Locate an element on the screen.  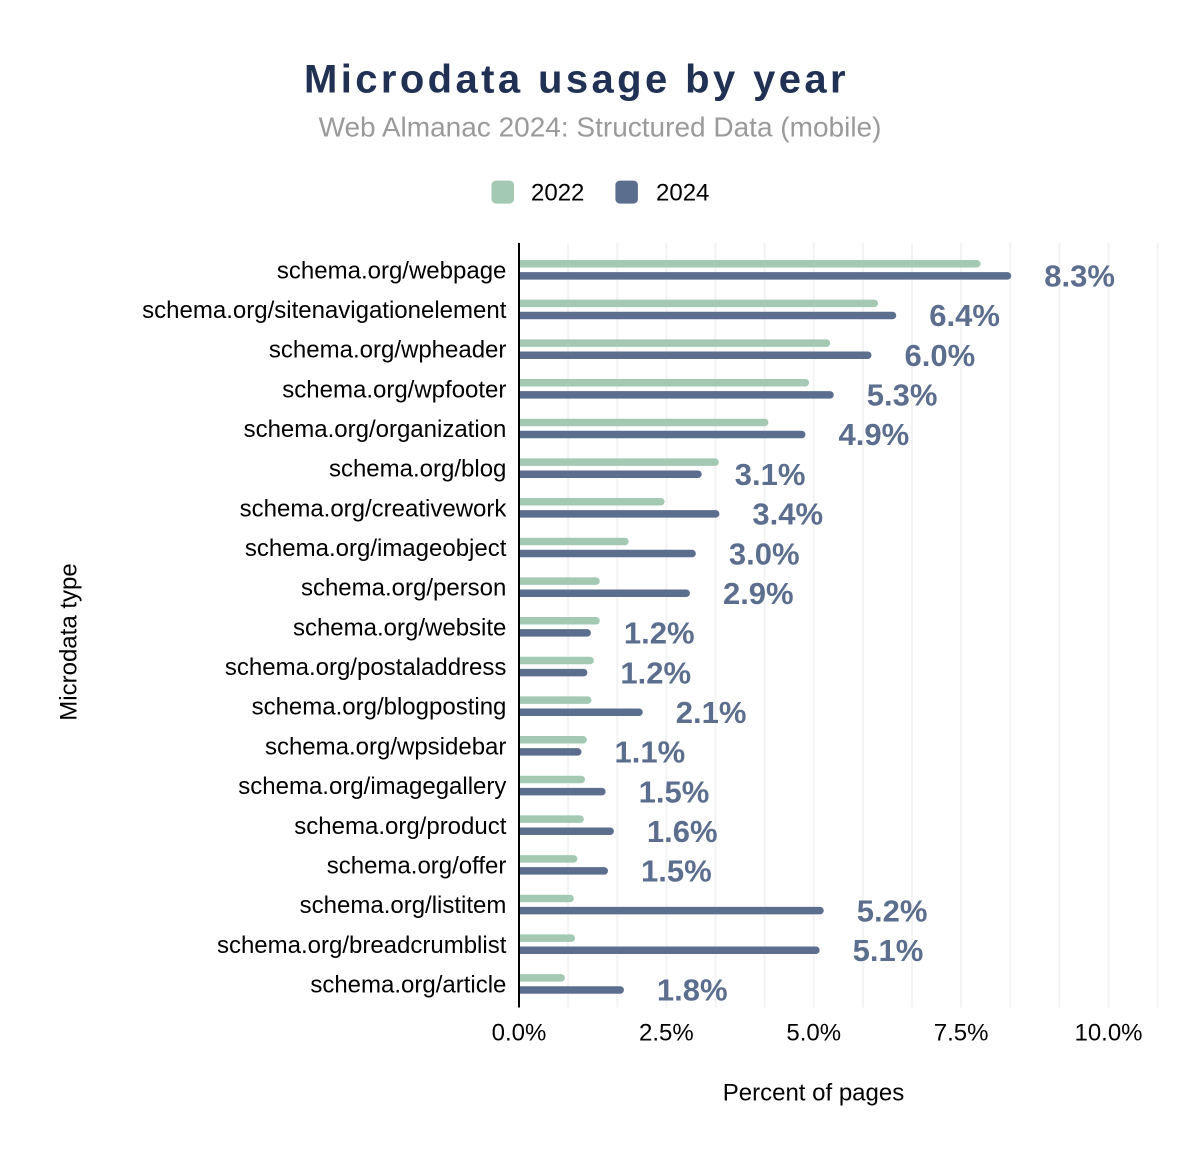
svg-text: schema.org/article is located at coordinates (408, 984).